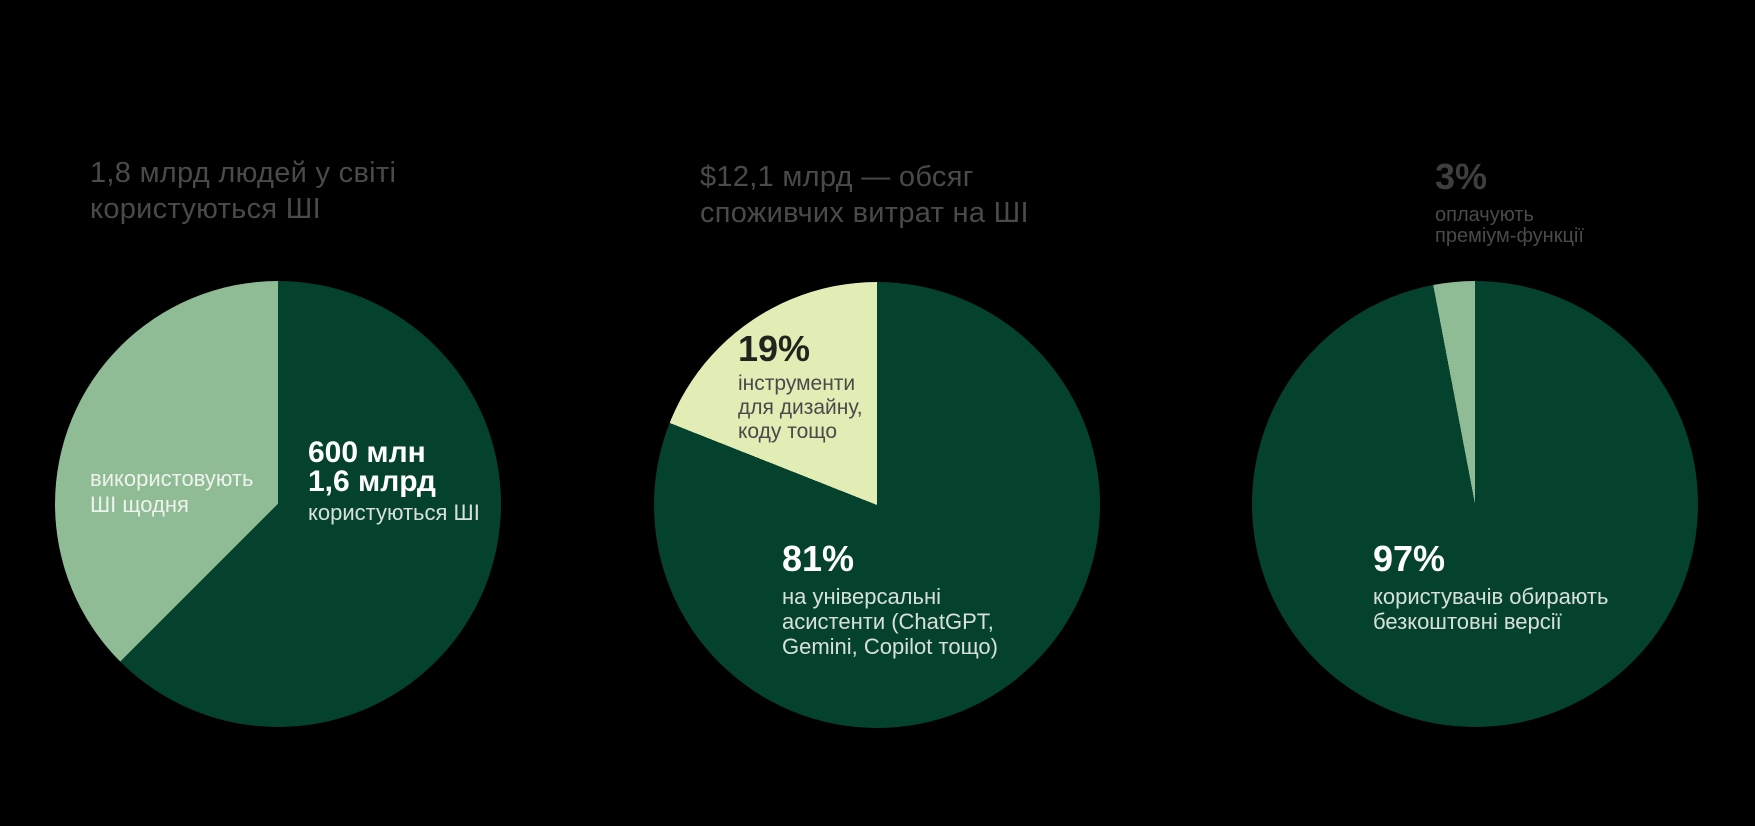 The width and height of the screenshot is (1755, 826). Describe the element at coordinates (877, 505) in the screenshot. I see `pie-consumer-spending` at that location.